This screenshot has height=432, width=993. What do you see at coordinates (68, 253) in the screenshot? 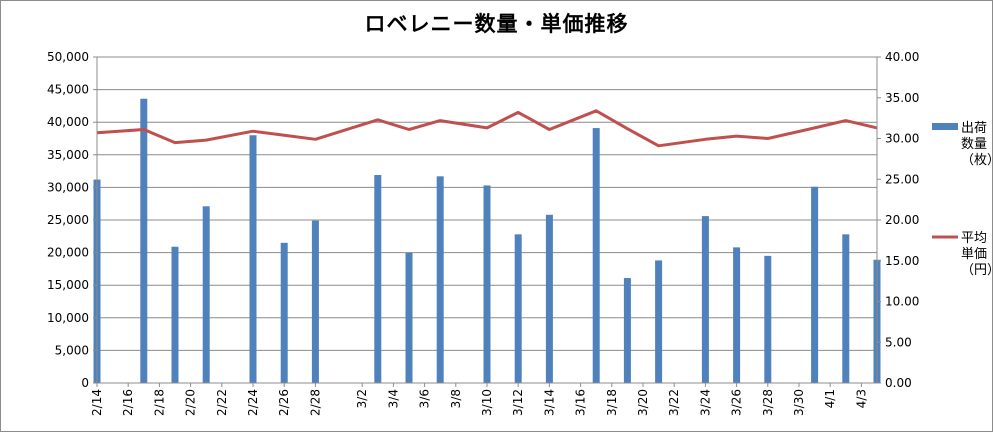
I see `left-tick-label: 20,000` at bounding box center [68, 253].